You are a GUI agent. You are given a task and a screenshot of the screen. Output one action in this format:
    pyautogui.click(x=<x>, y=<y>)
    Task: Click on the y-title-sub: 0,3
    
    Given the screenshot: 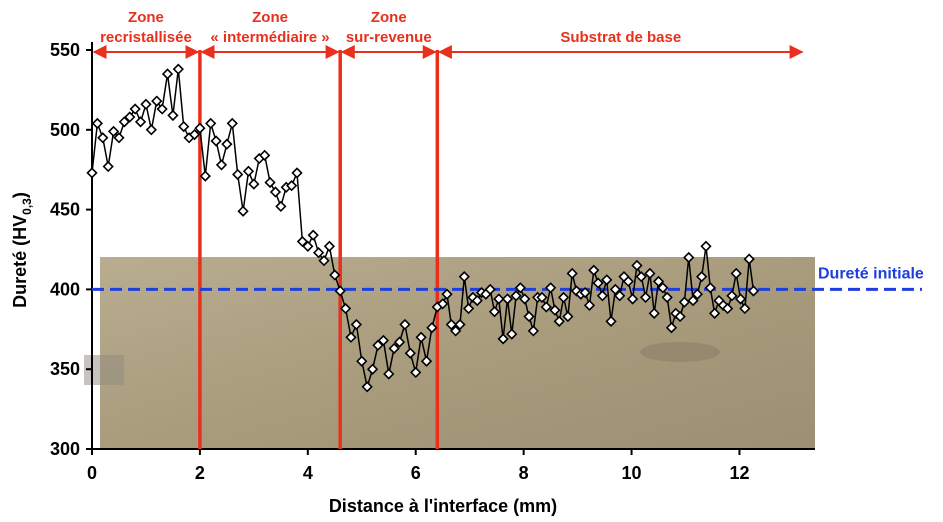 What is the action you would take?
    pyautogui.click(x=27, y=206)
    